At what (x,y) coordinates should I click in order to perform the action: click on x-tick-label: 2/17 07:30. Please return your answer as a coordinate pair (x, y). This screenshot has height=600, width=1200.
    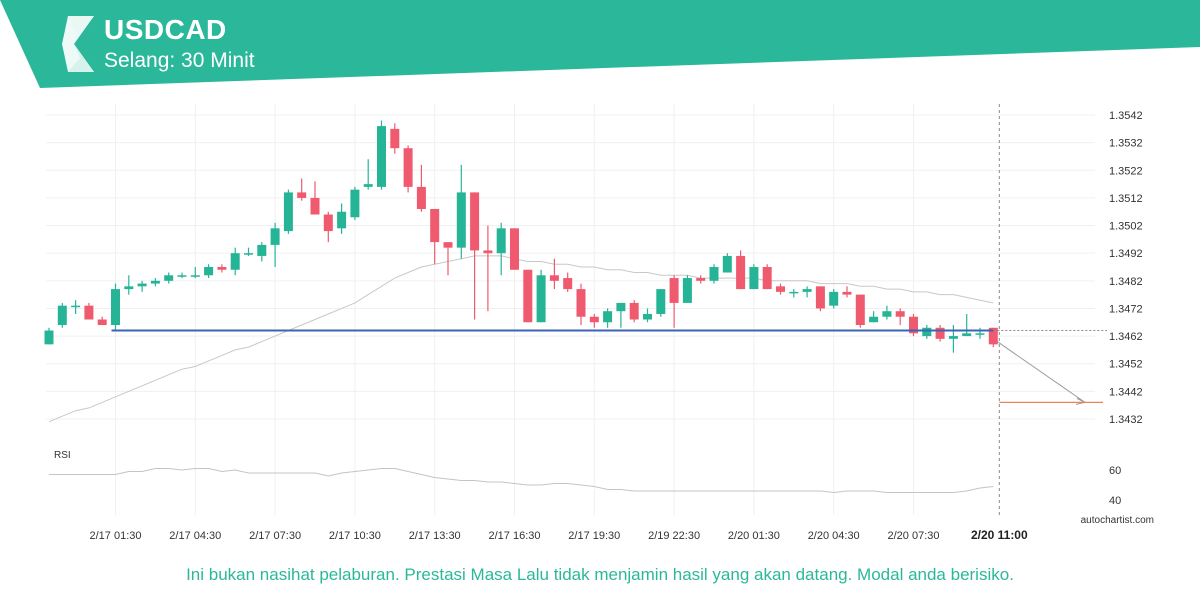
    Looking at the image, I should click on (275, 536).